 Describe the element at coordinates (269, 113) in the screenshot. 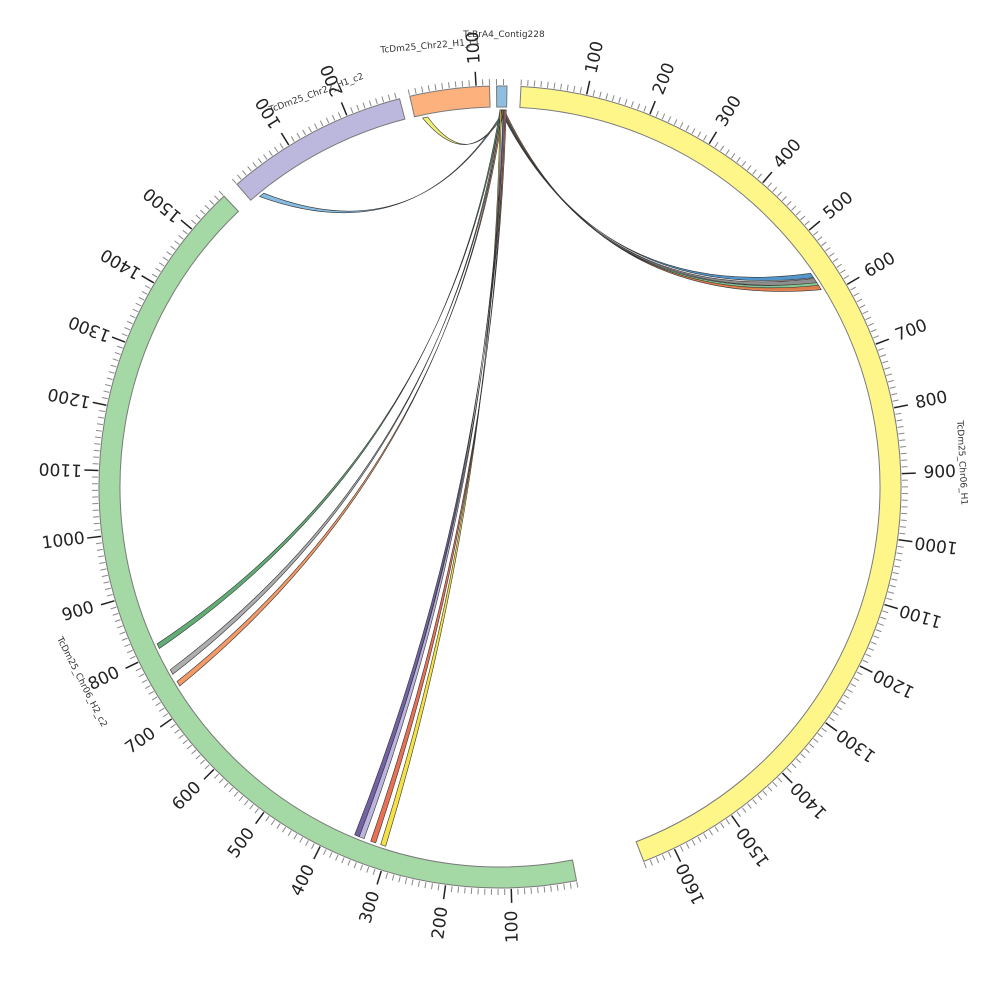

I see `tick-label: 100` at that location.